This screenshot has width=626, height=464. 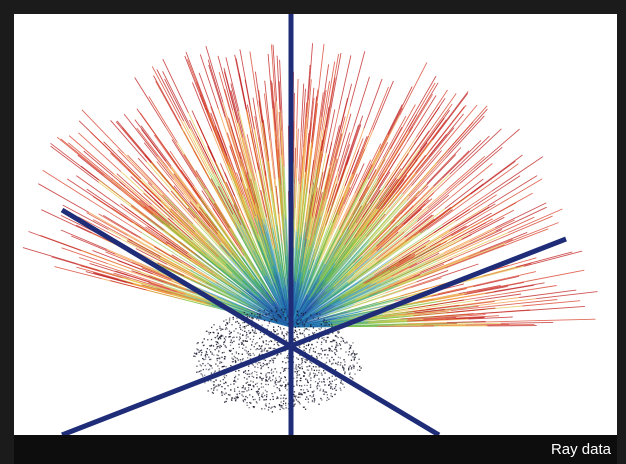 What do you see at coordinates (315, 449) in the screenshot?
I see `caption-bar: Ray data` at bounding box center [315, 449].